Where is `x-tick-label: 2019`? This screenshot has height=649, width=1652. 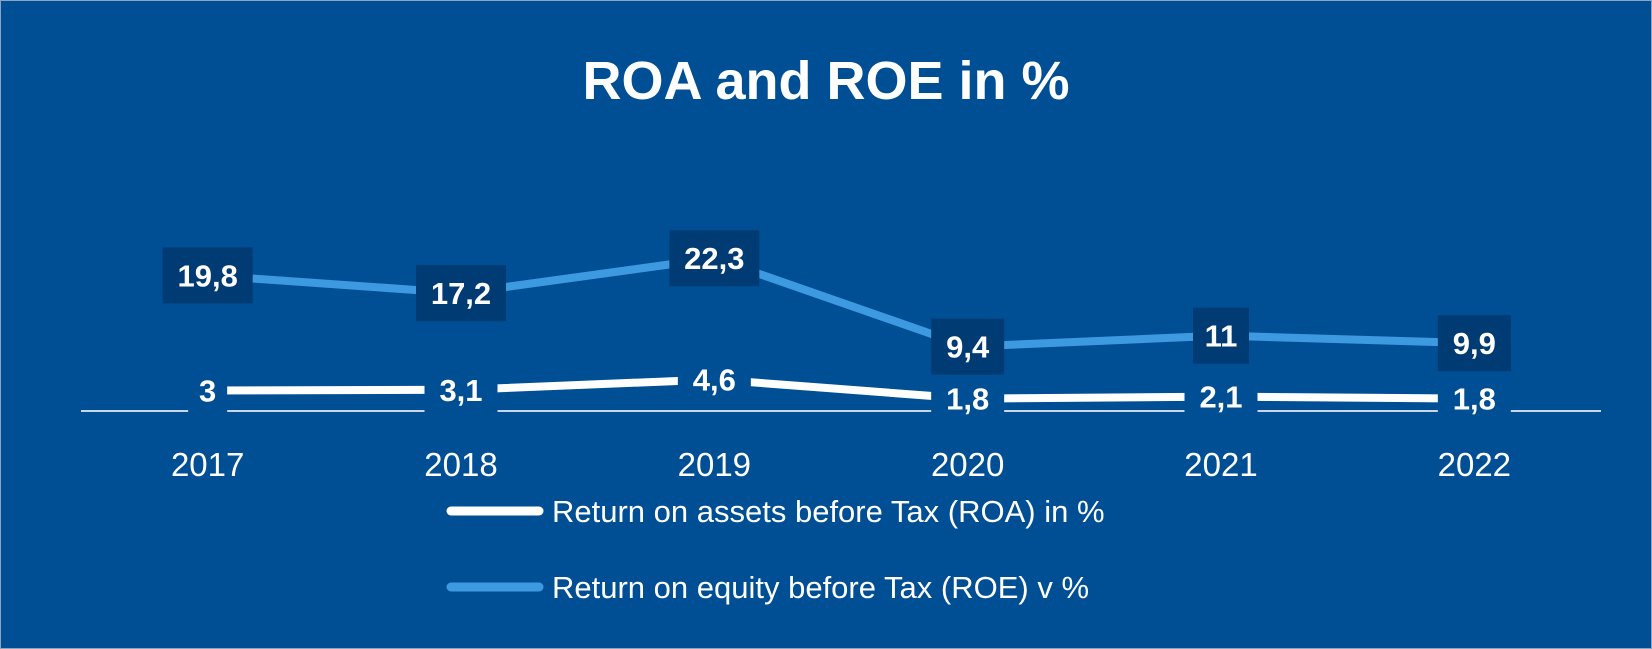 x-tick-label: 2019 is located at coordinates (714, 464).